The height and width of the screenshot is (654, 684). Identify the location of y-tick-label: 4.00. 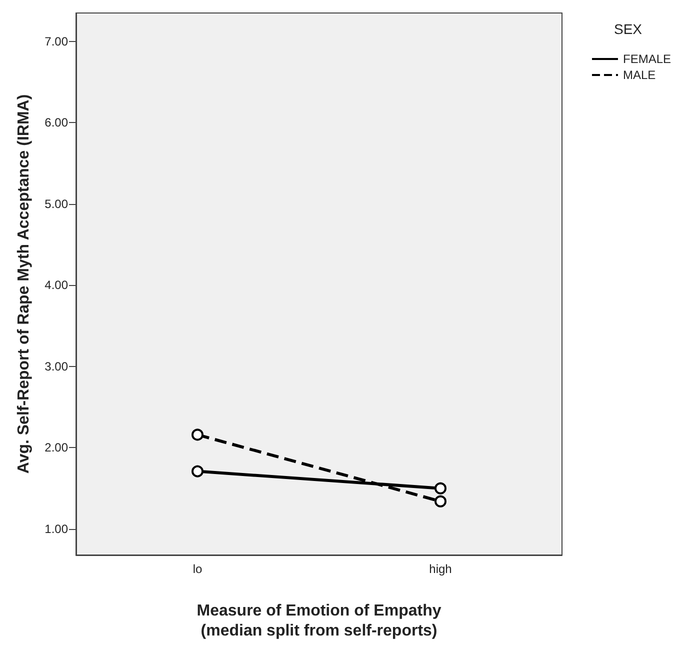
(56, 285).